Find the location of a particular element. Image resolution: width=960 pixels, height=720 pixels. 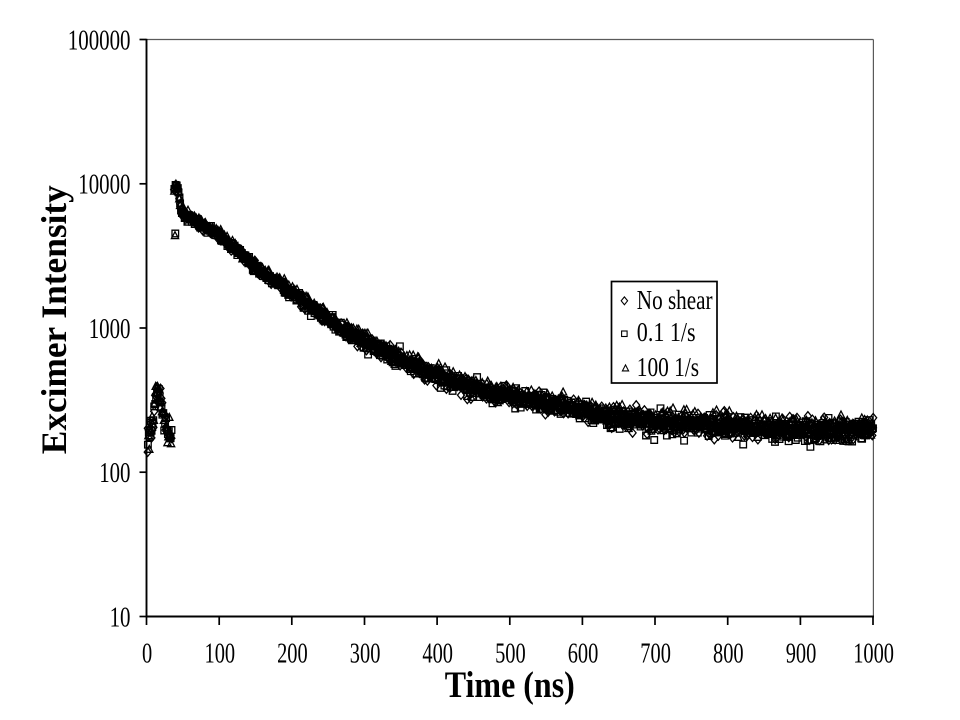

svg-text: 700 is located at coordinates (655, 654).